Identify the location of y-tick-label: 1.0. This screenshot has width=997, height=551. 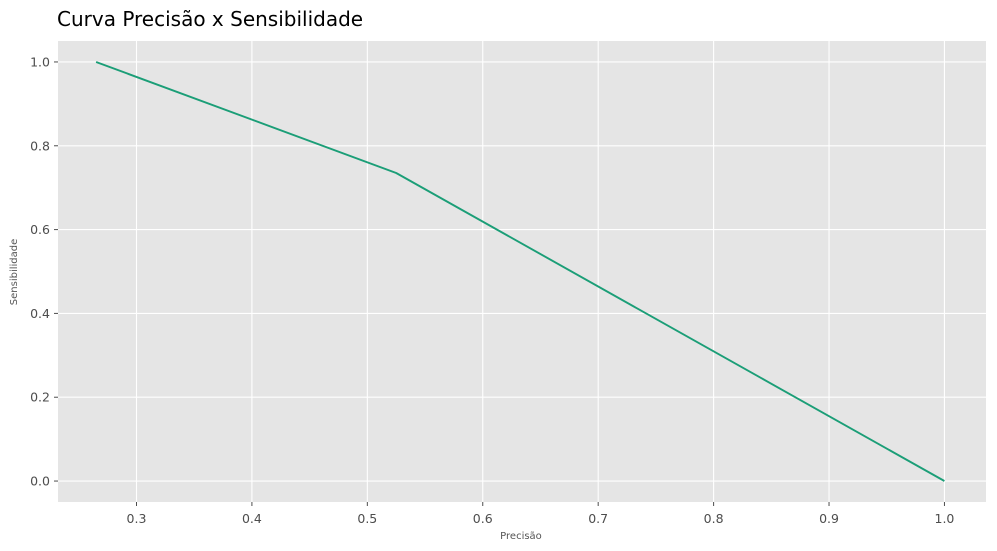
(40, 61).